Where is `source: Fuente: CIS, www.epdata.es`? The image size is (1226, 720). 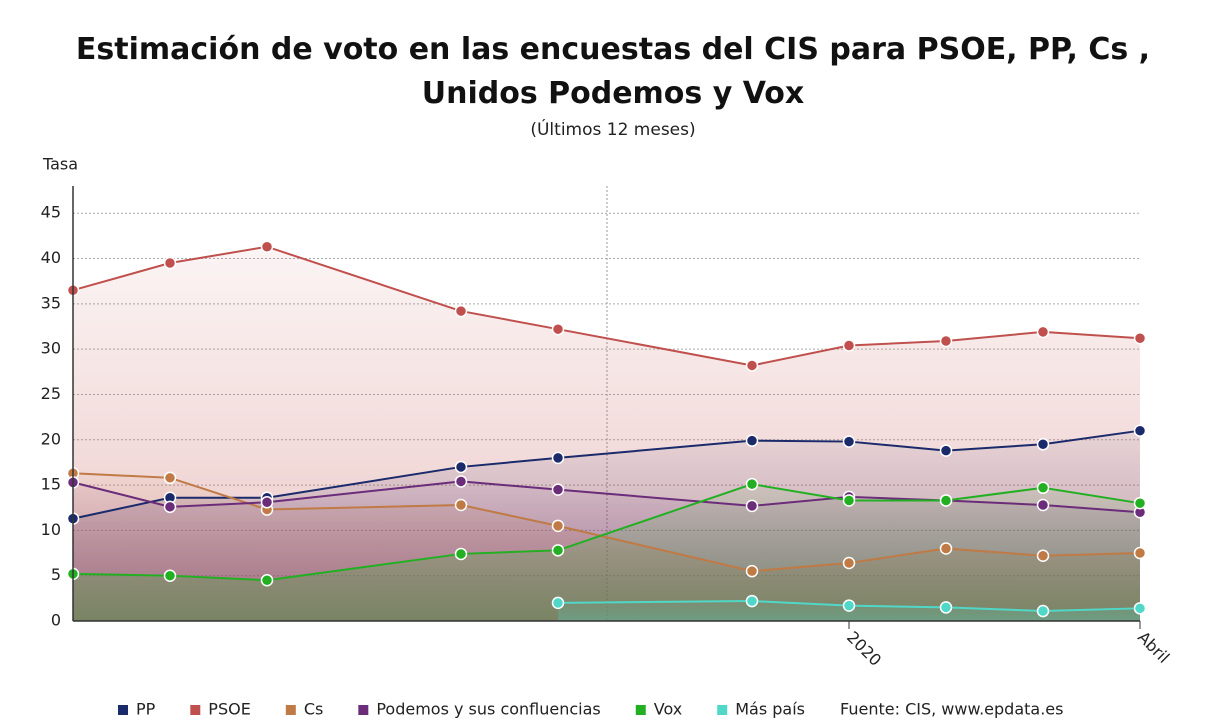
source: Fuente: CIS, www.epdata.es is located at coordinates (951, 709).